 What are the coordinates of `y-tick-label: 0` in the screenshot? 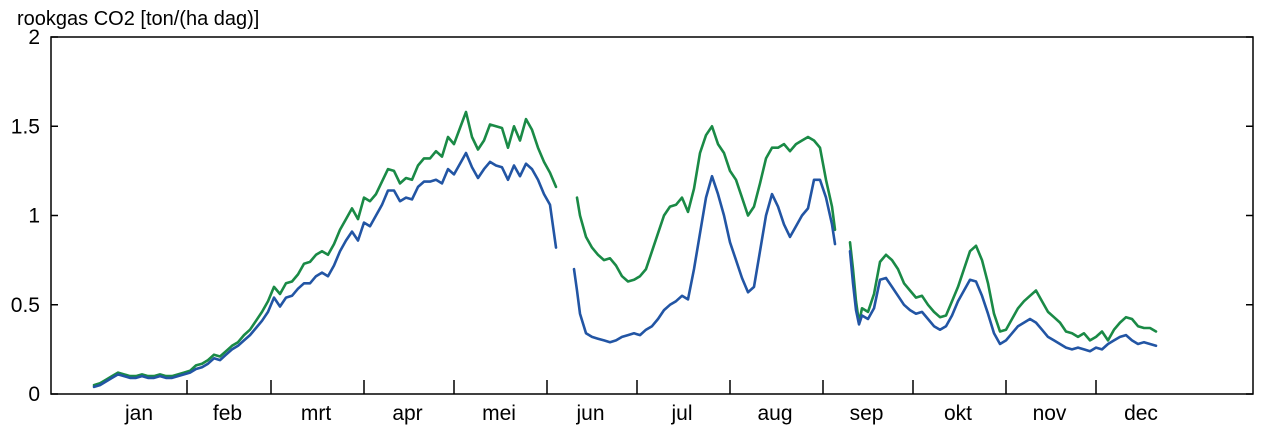 It's located at (34, 394).